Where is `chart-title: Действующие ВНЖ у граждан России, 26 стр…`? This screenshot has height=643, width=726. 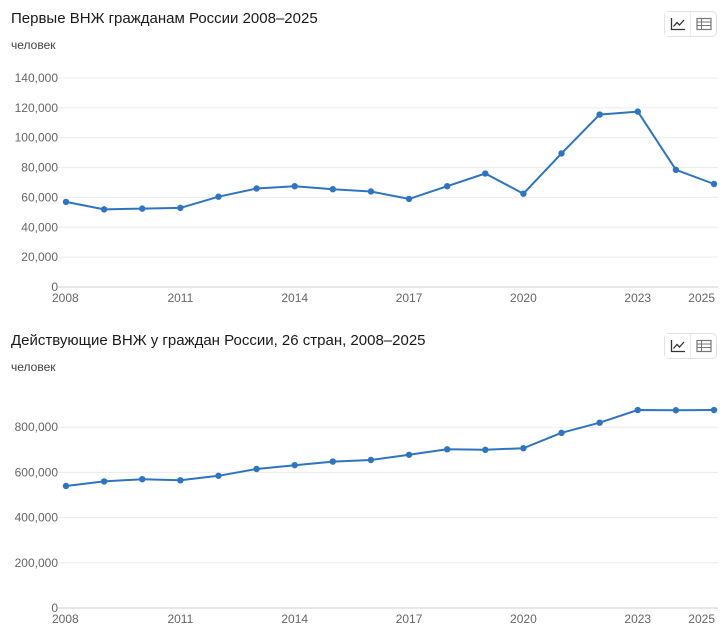 chart-title: Действующие ВНЖ у граждан России, 26 стр… is located at coordinates (218, 340).